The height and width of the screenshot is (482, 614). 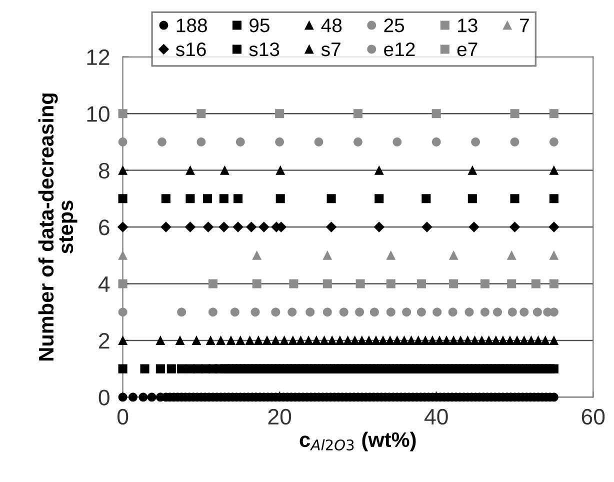 What do you see at coordinates (468, 25) in the screenshot?
I see `legend-label: 13` at bounding box center [468, 25].